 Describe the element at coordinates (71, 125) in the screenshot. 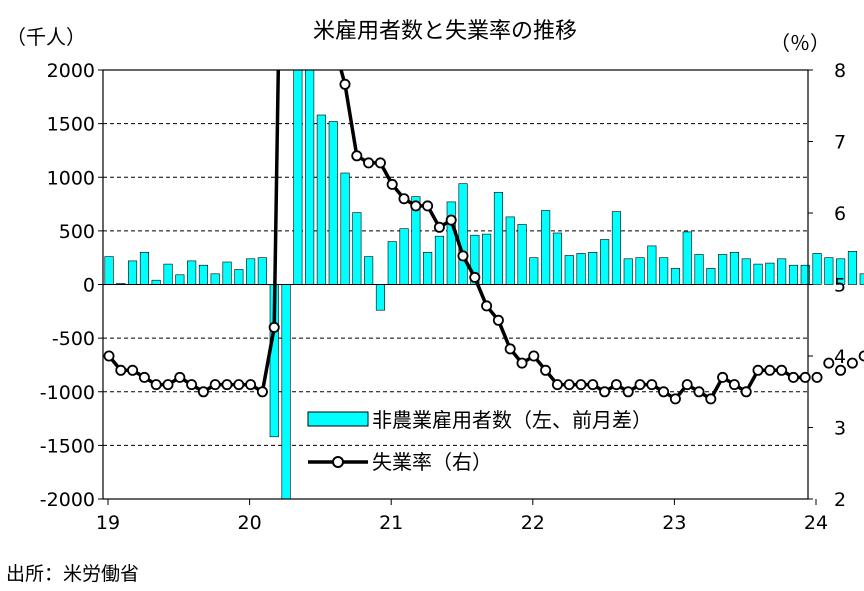

I see `left-tick-label: 1500` at that location.